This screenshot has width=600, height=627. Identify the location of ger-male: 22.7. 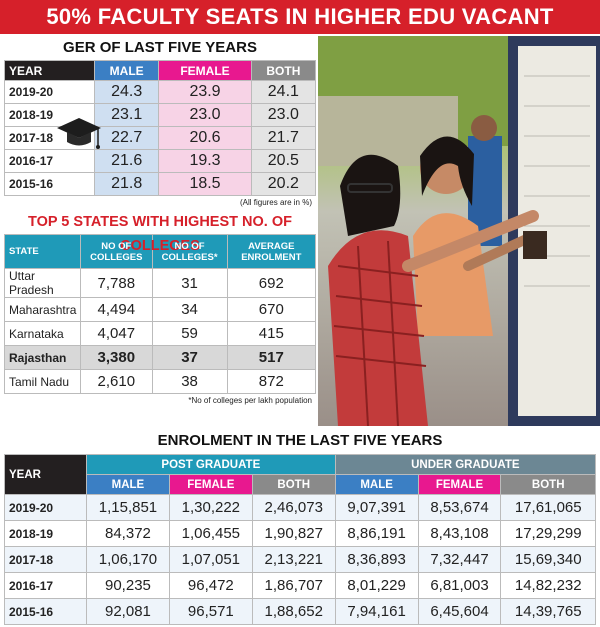
(127, 138).